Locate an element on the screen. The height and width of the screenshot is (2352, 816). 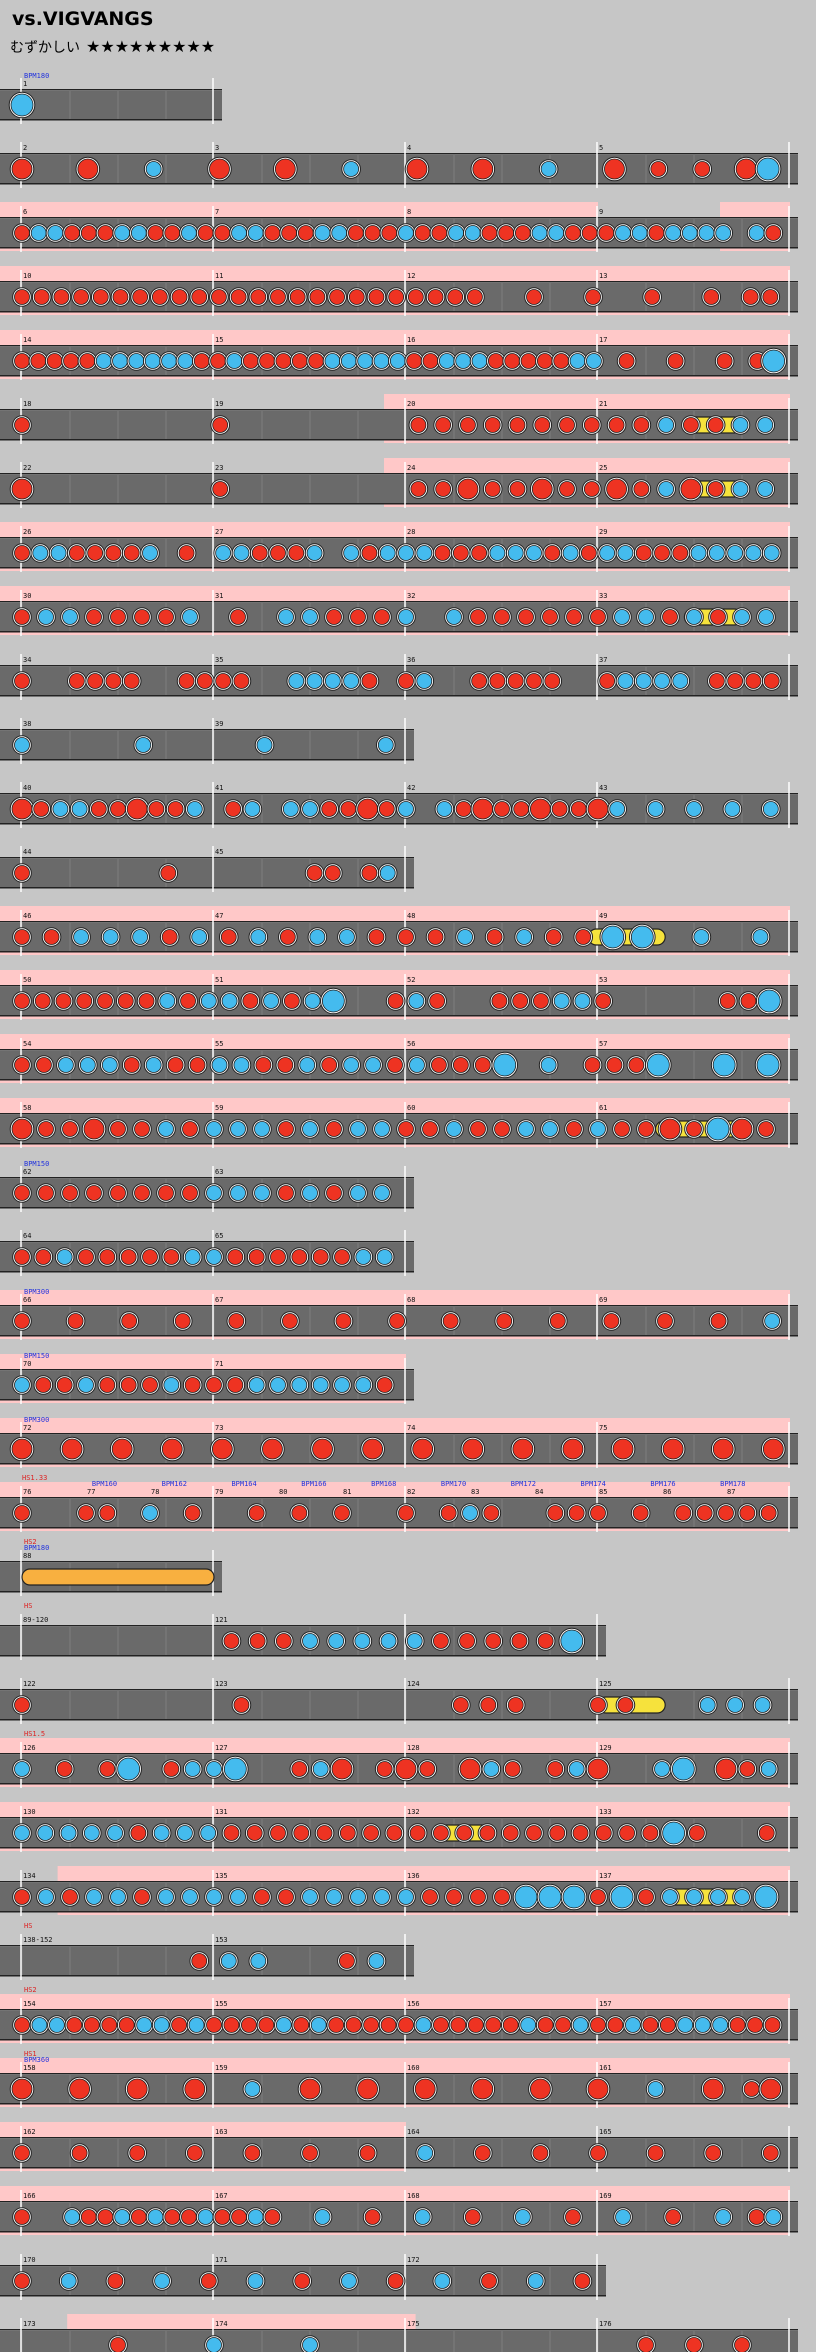
bar-number: 51 is located at coordinates (219, 980).